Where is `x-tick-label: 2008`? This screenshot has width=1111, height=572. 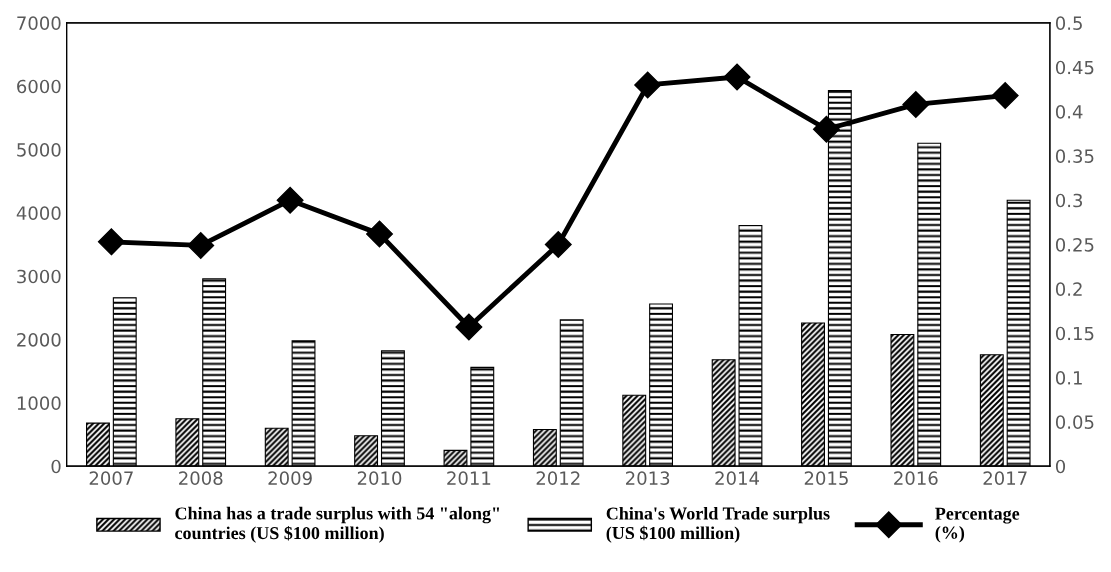
x-tick-label: 2008 is located at coordinates (201, 478).